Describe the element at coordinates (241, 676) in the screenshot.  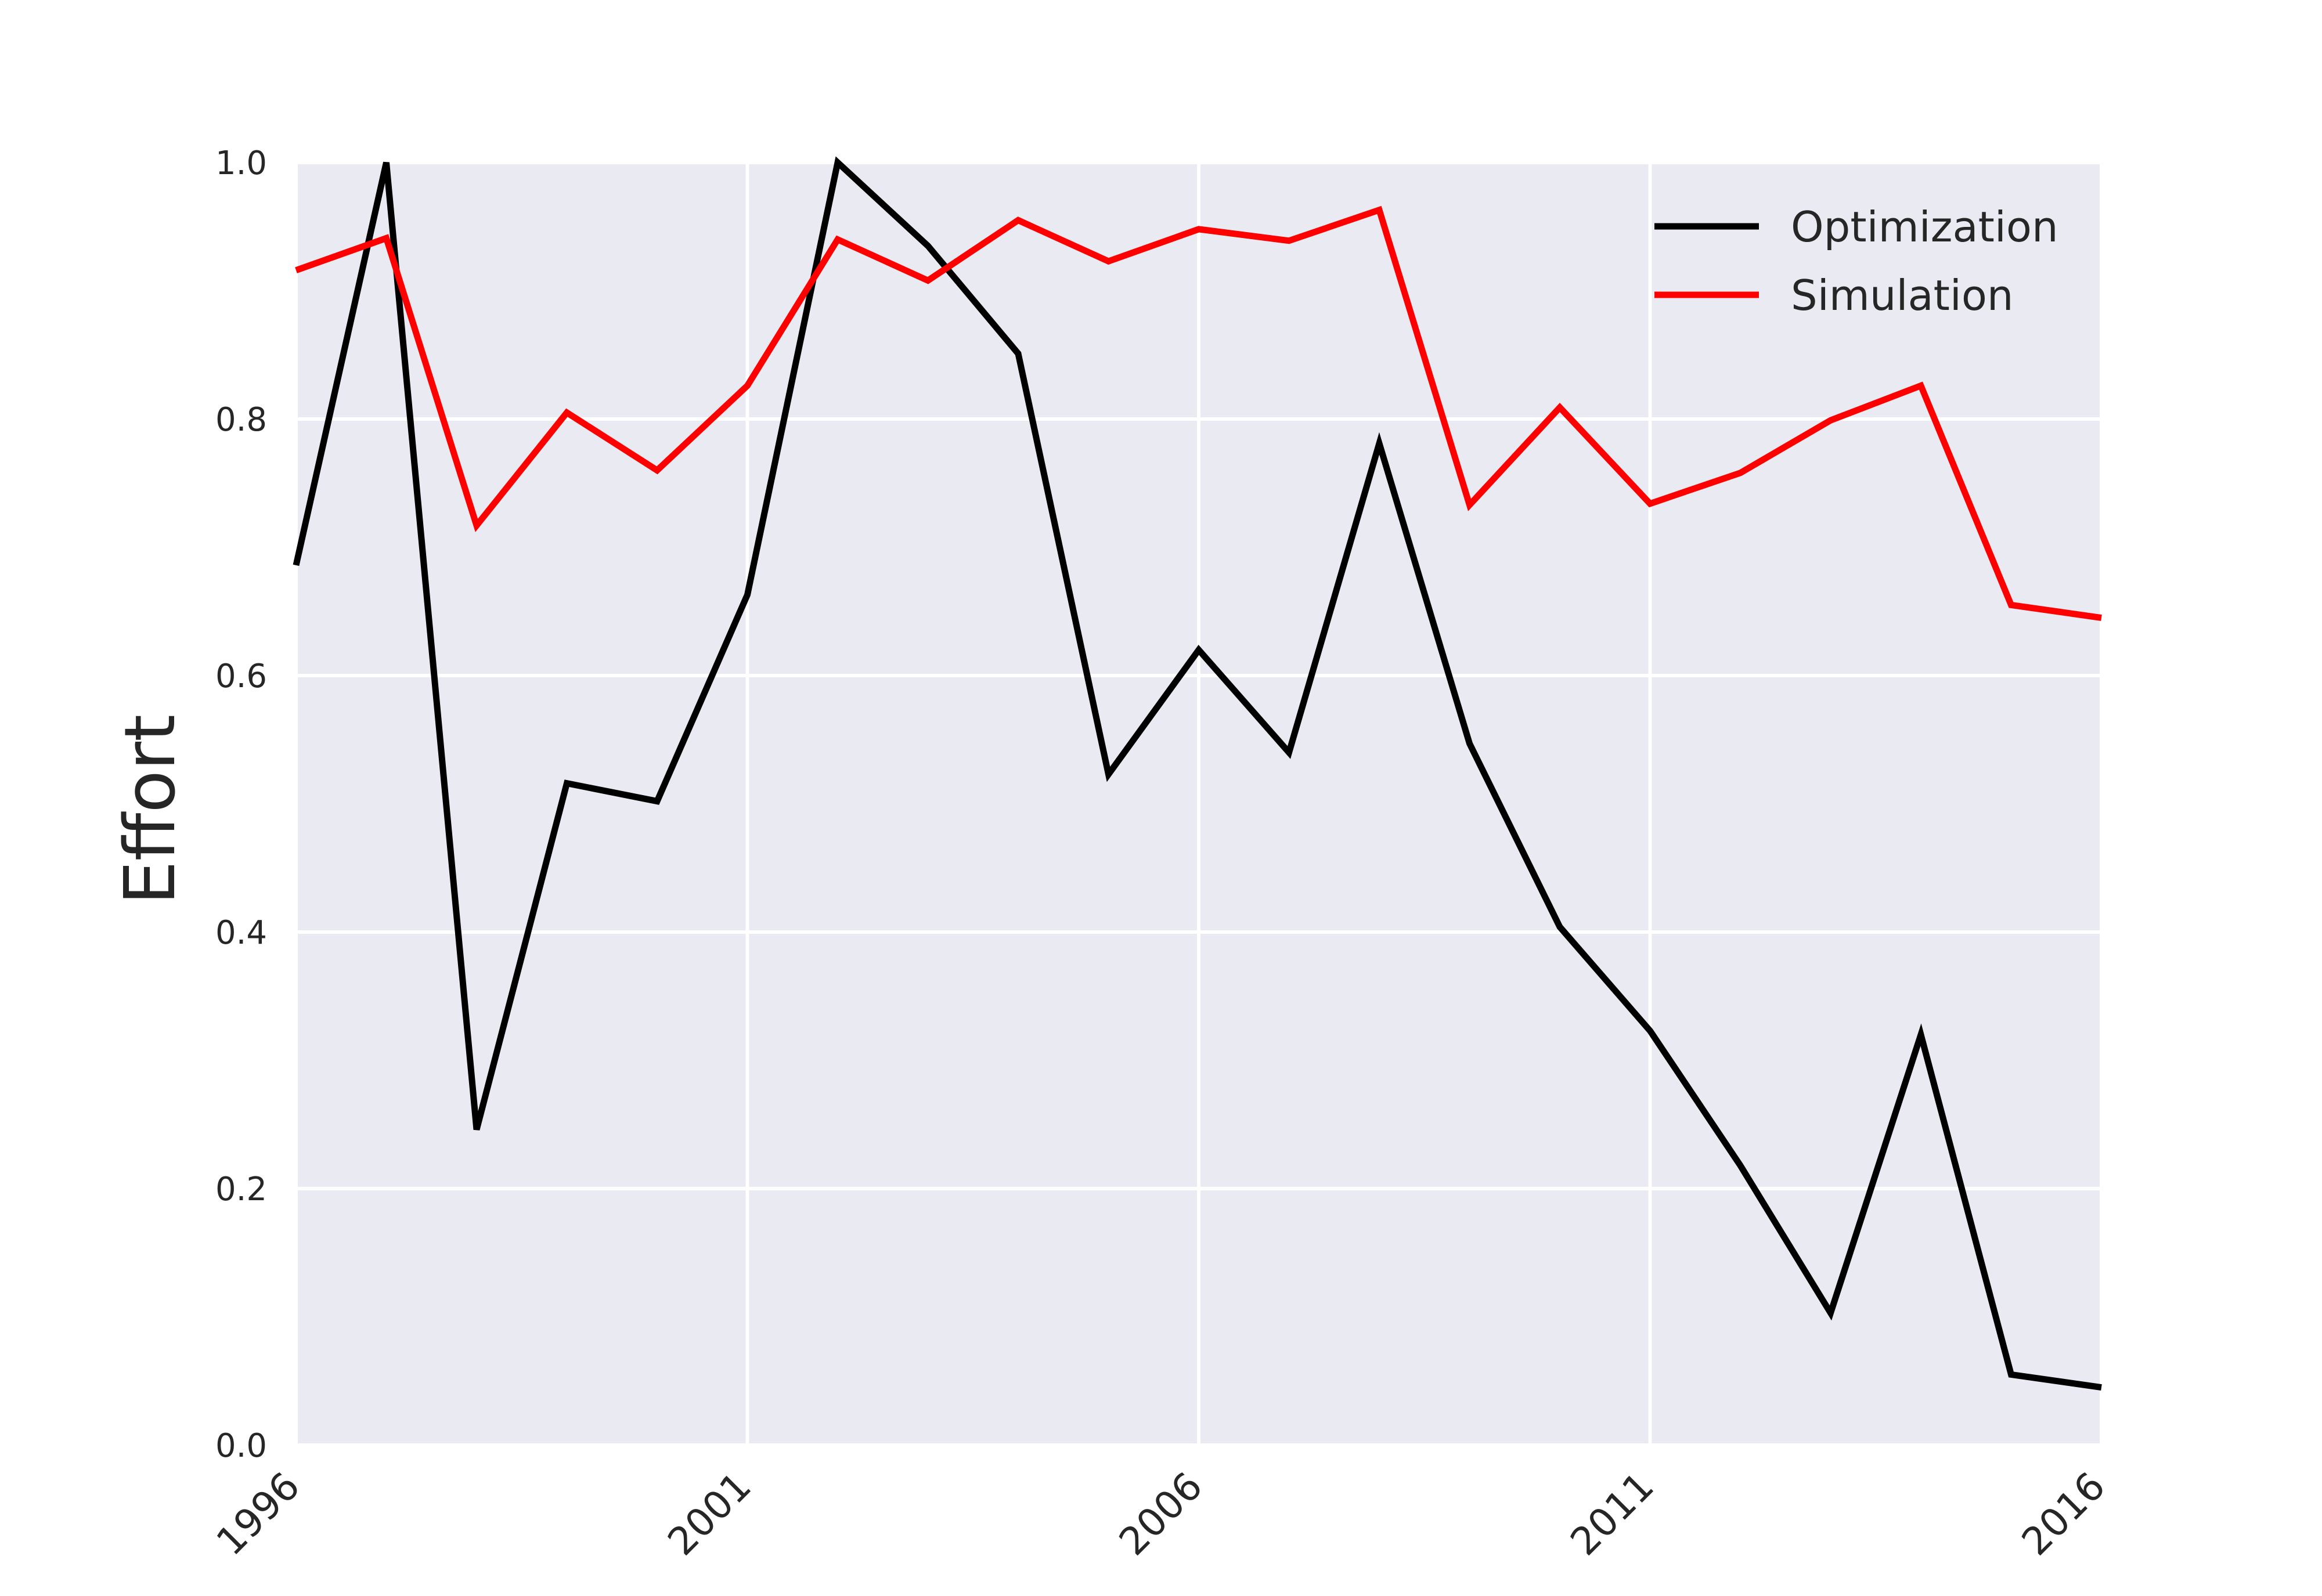
I see `y-tick-label: 0.6` at that location.